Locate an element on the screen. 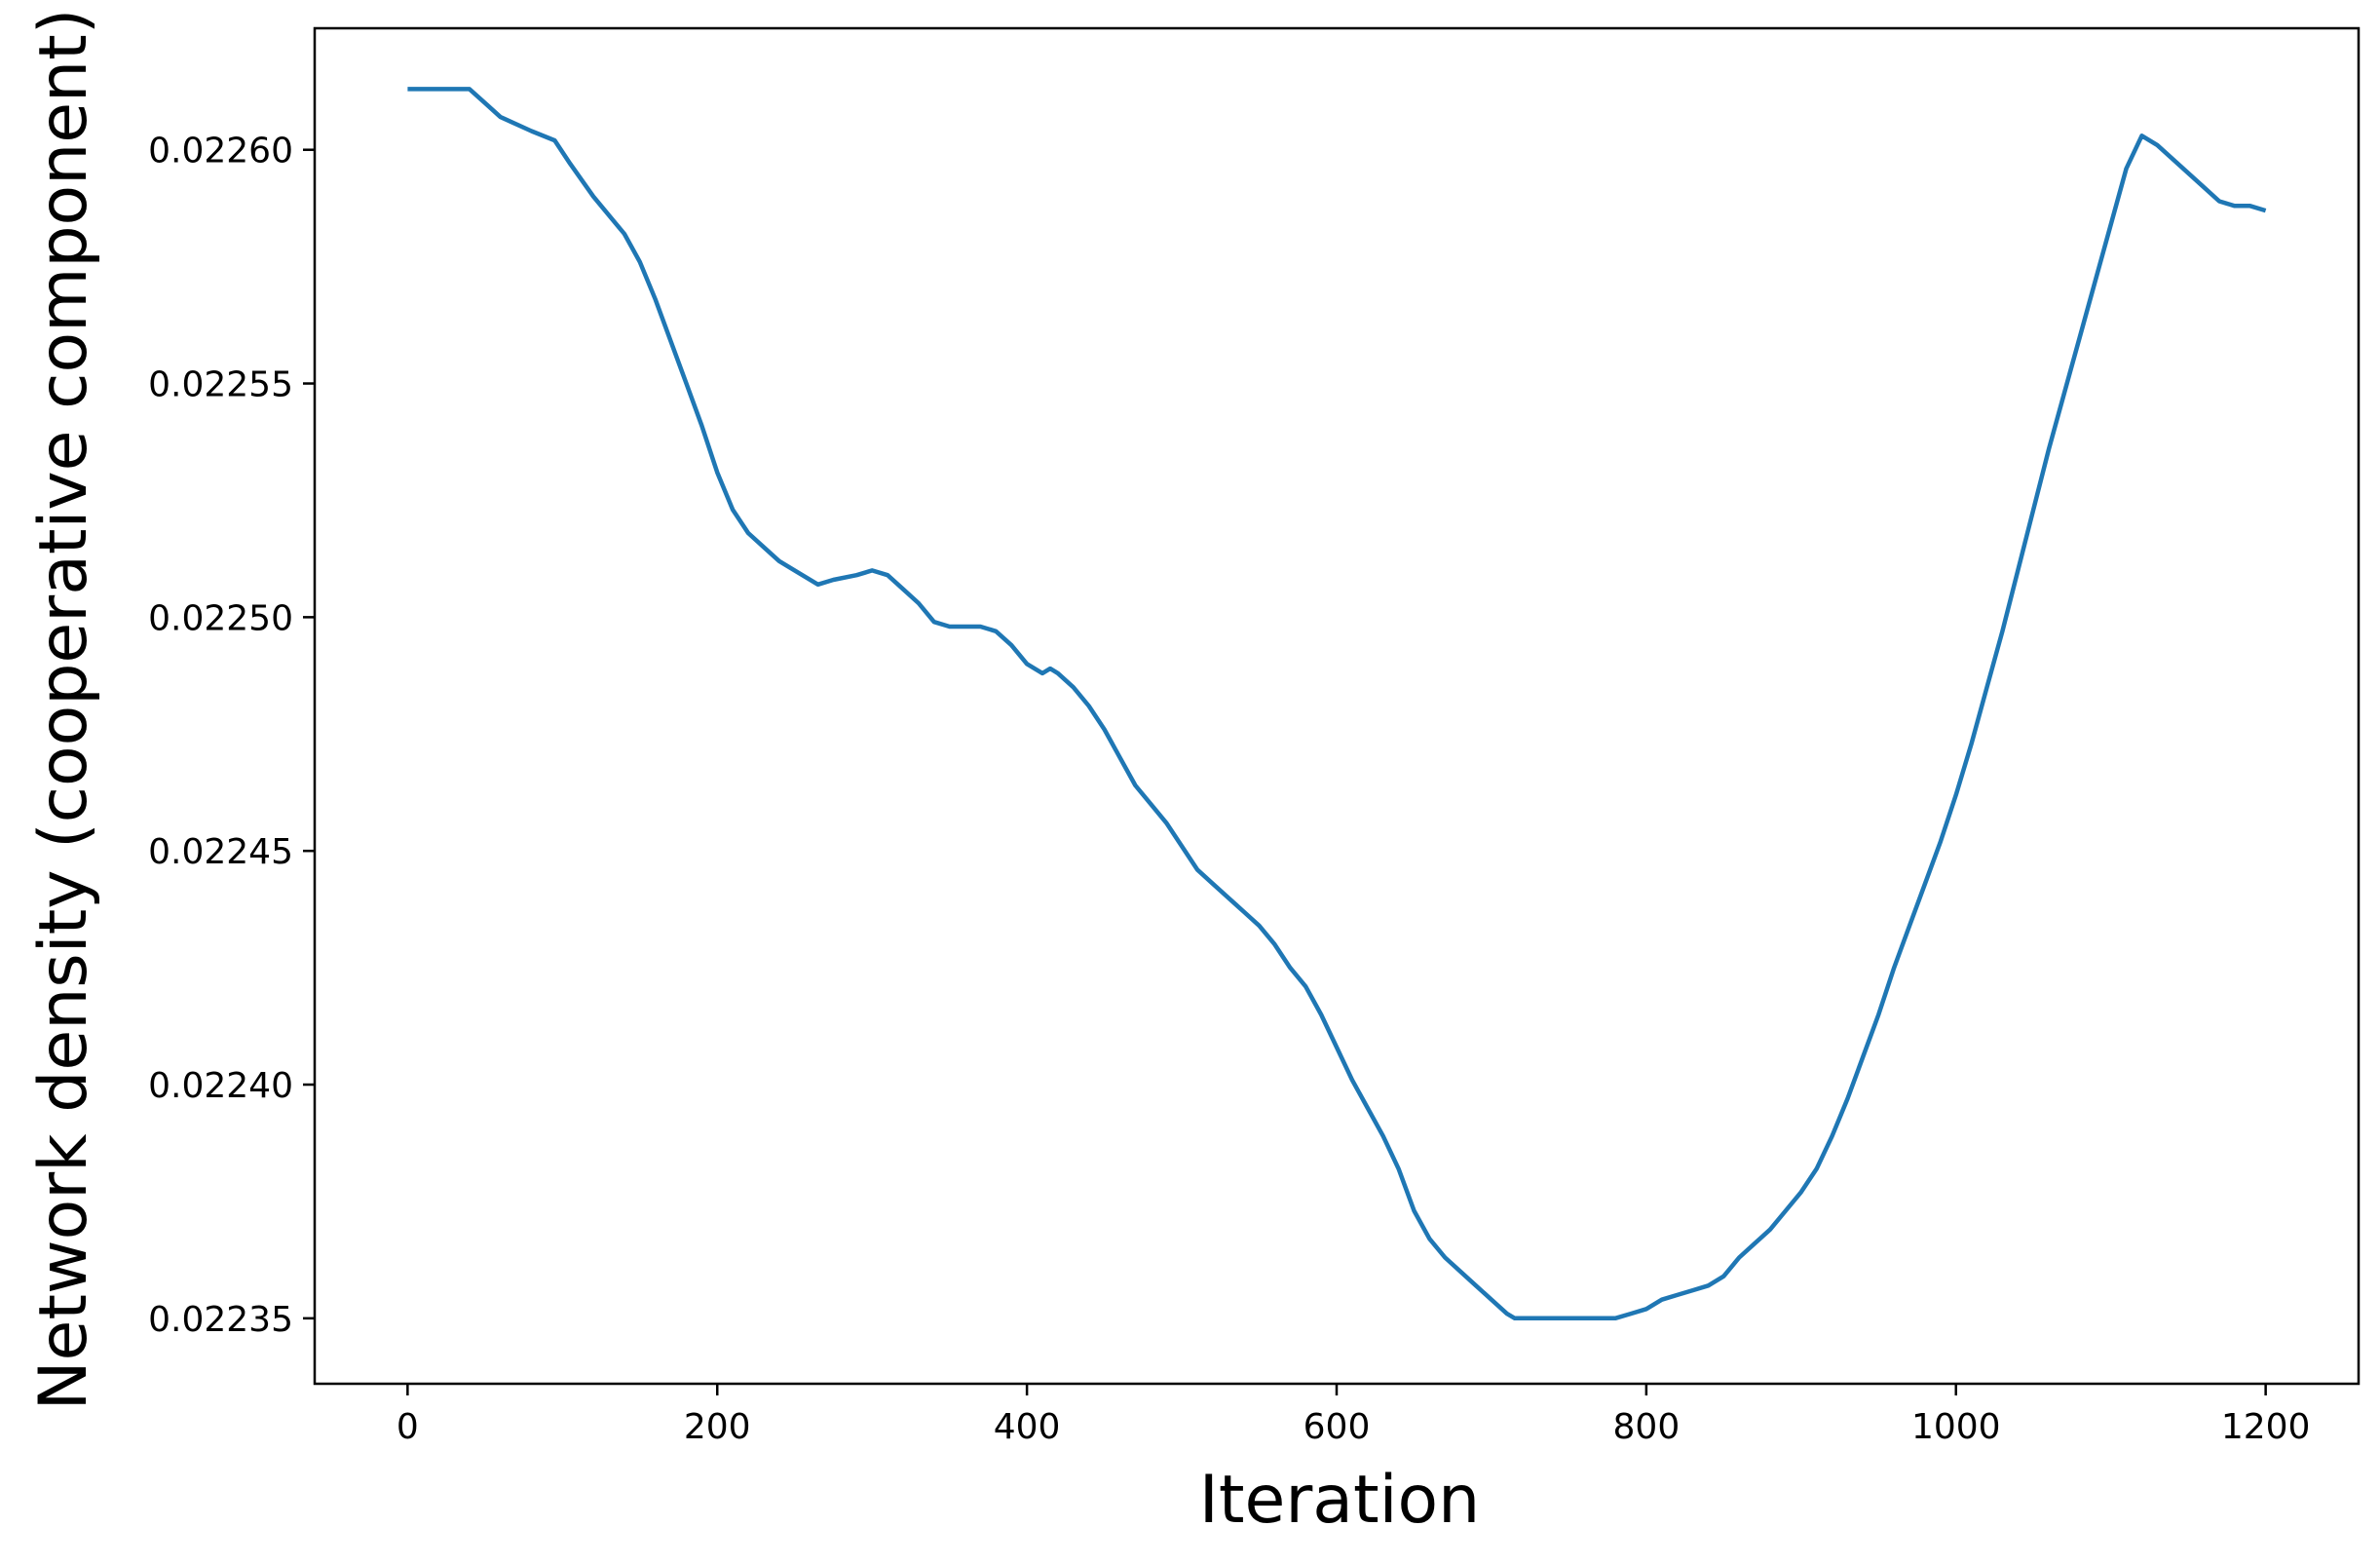  x-tick-label: 600 is located at coordinates (1337, 1427).